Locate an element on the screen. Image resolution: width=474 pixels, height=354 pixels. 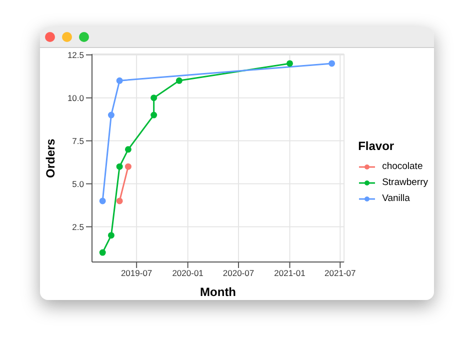
y-tick-label: 12.5 is located at coordinates (75, 55).